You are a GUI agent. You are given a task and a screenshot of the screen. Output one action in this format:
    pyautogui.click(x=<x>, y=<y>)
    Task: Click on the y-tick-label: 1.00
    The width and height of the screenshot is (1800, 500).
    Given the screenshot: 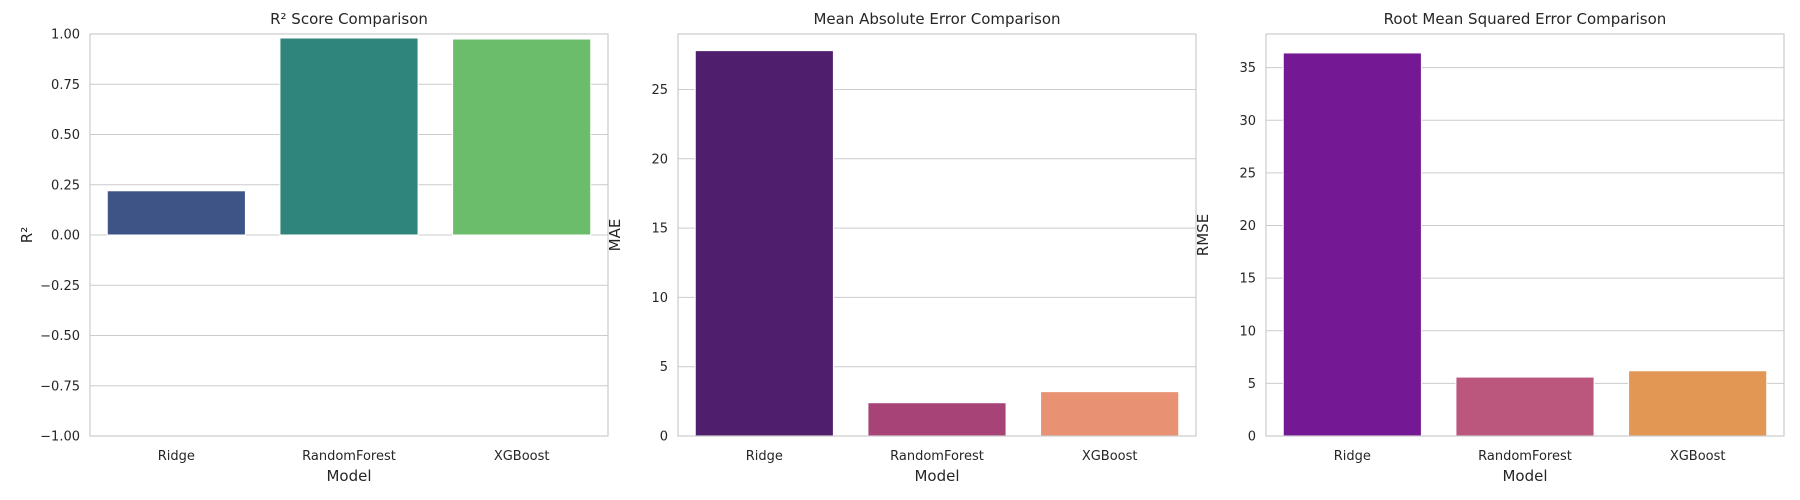 What is the action you would take?
    pyautogui.click(x=65, y=35)
    